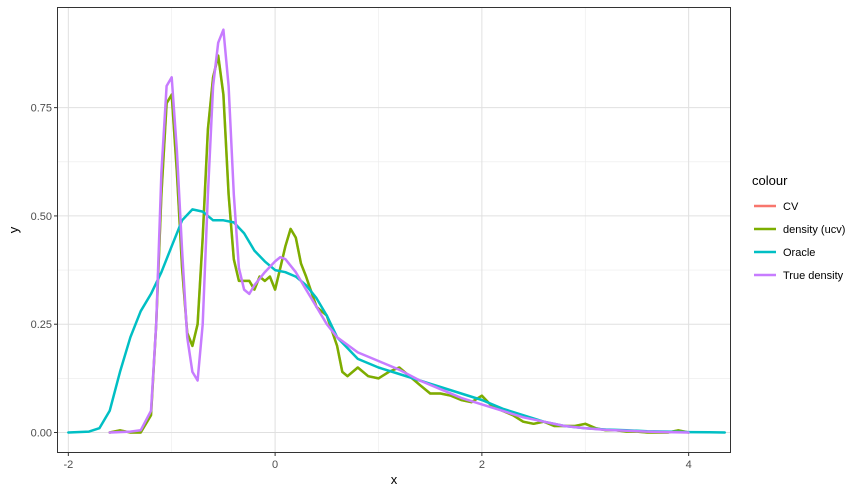  I want to click on y-tick-label: 0.25, so click(41, 325).